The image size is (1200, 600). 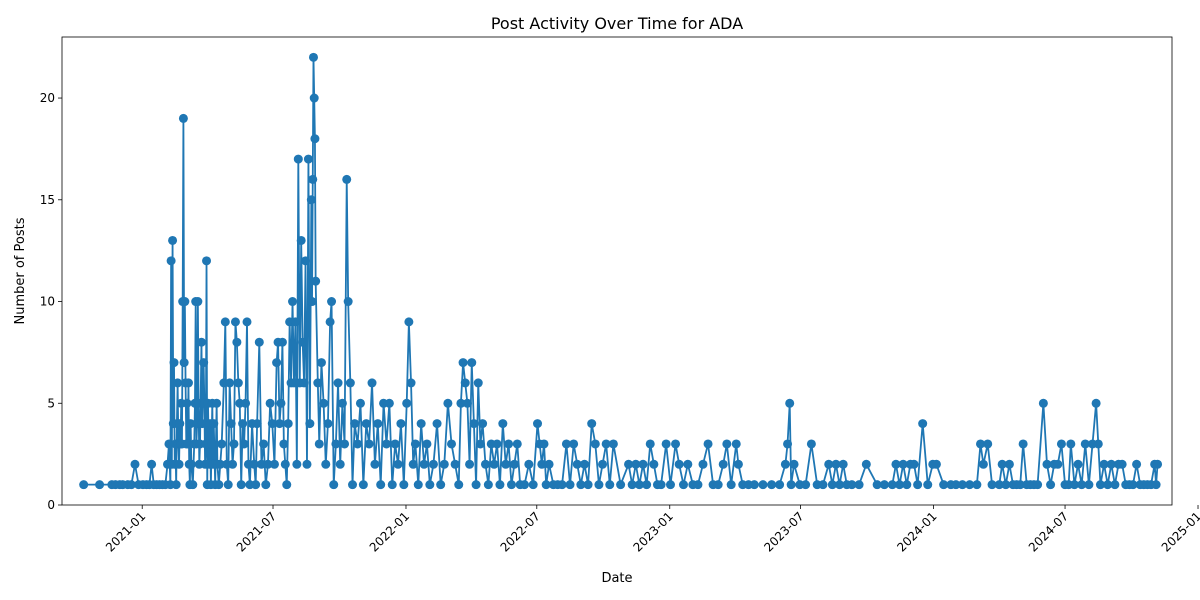 I want to click on x-tick-label: 2025-01, so click(x=1179, y=531).